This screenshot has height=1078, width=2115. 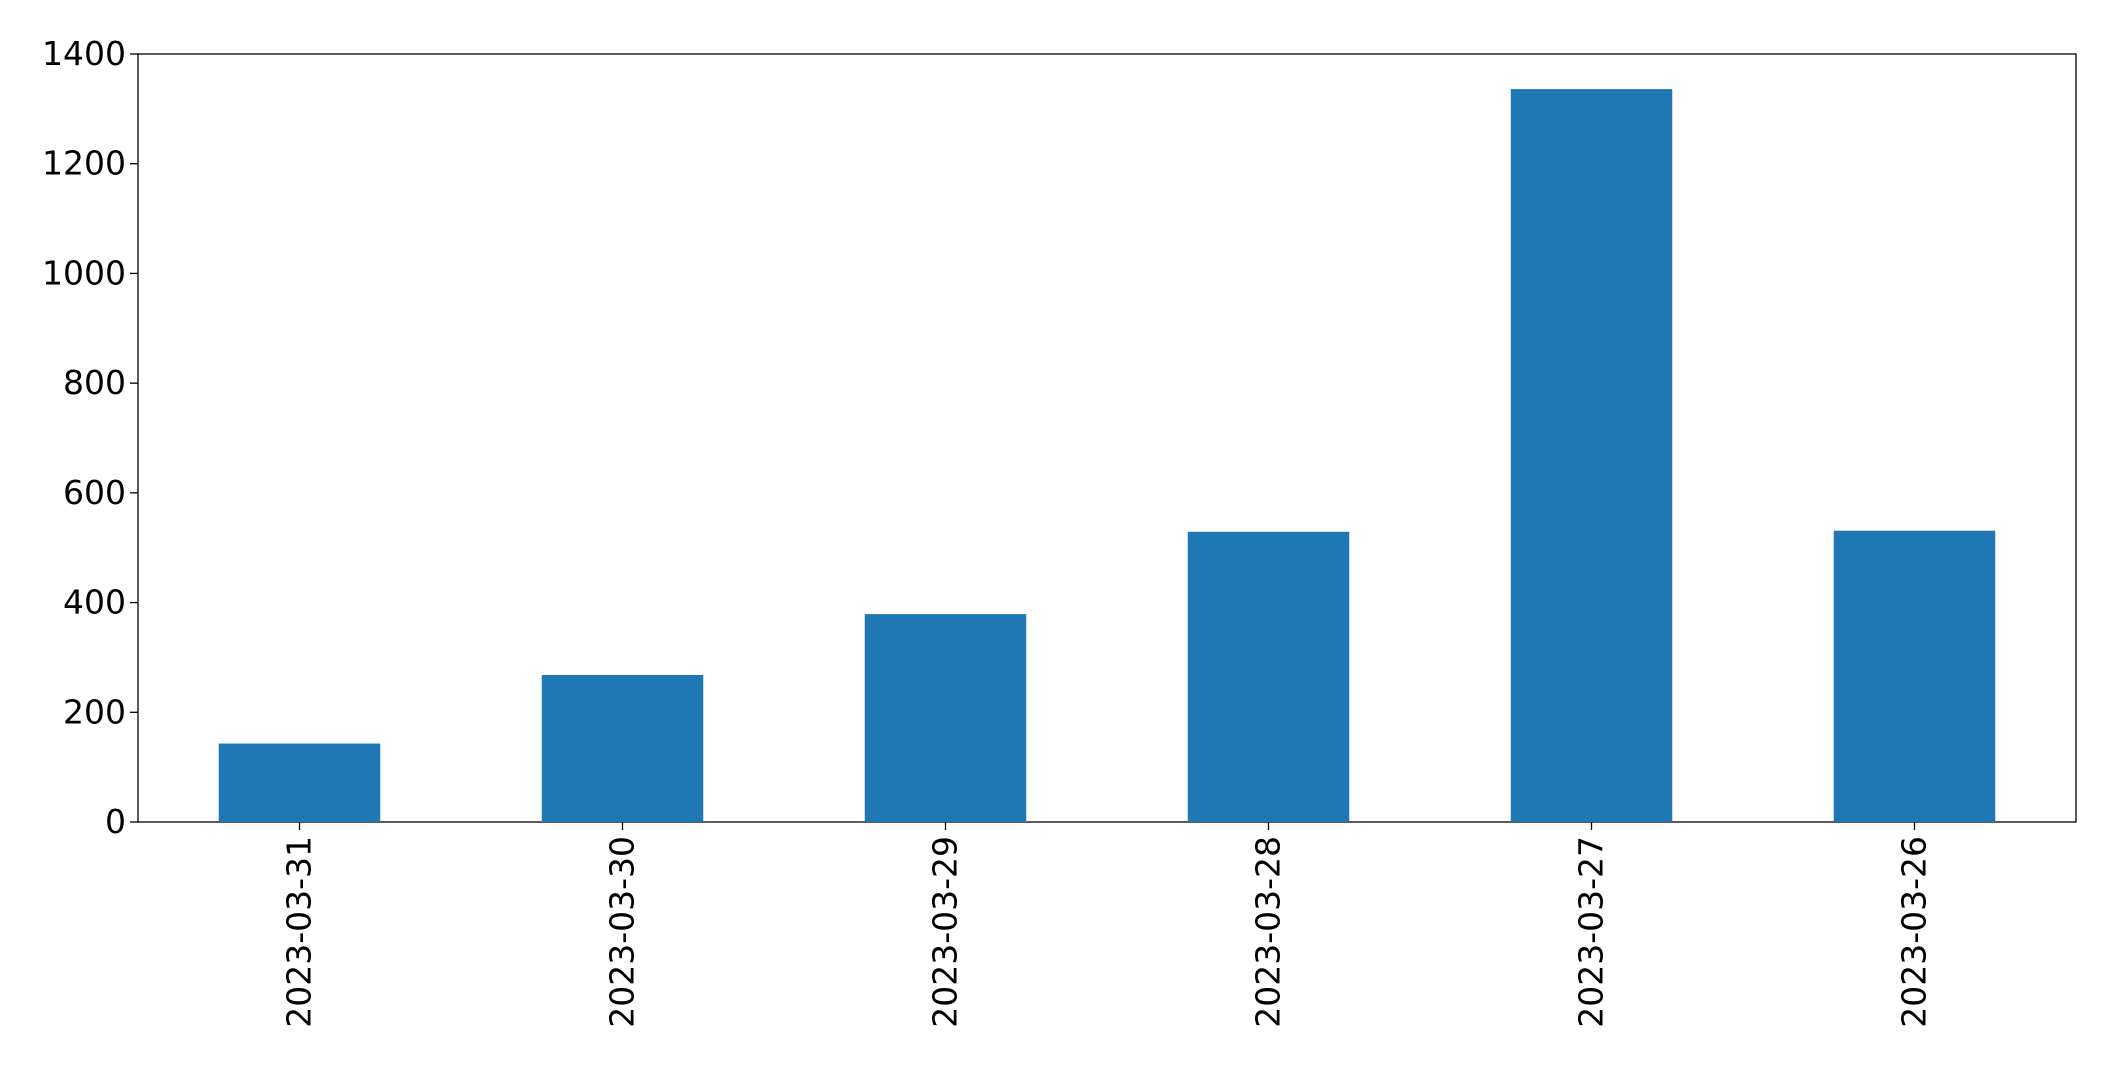 I want to click on y-tick-label: 400, so click(x=94, y=602).